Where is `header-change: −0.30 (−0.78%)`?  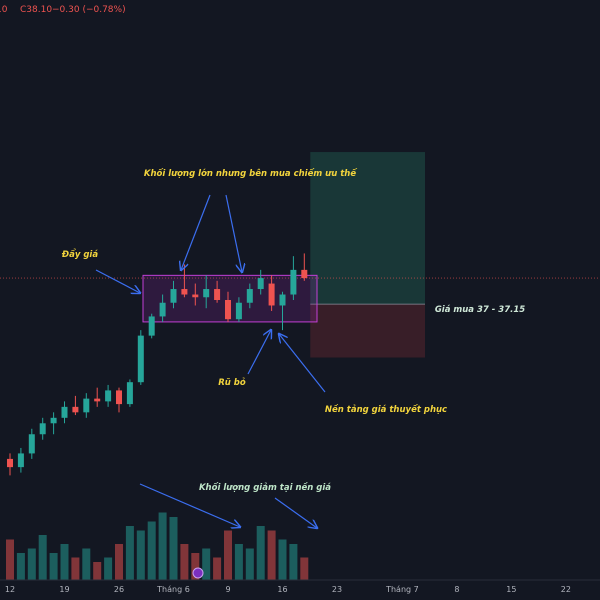
header-change: −0.30 (−0.78%) is located at coordinates (89, 10).